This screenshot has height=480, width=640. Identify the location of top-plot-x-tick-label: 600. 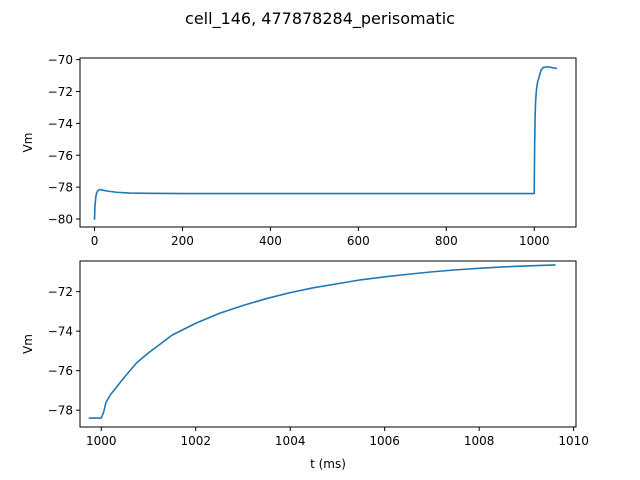
(358, 241).